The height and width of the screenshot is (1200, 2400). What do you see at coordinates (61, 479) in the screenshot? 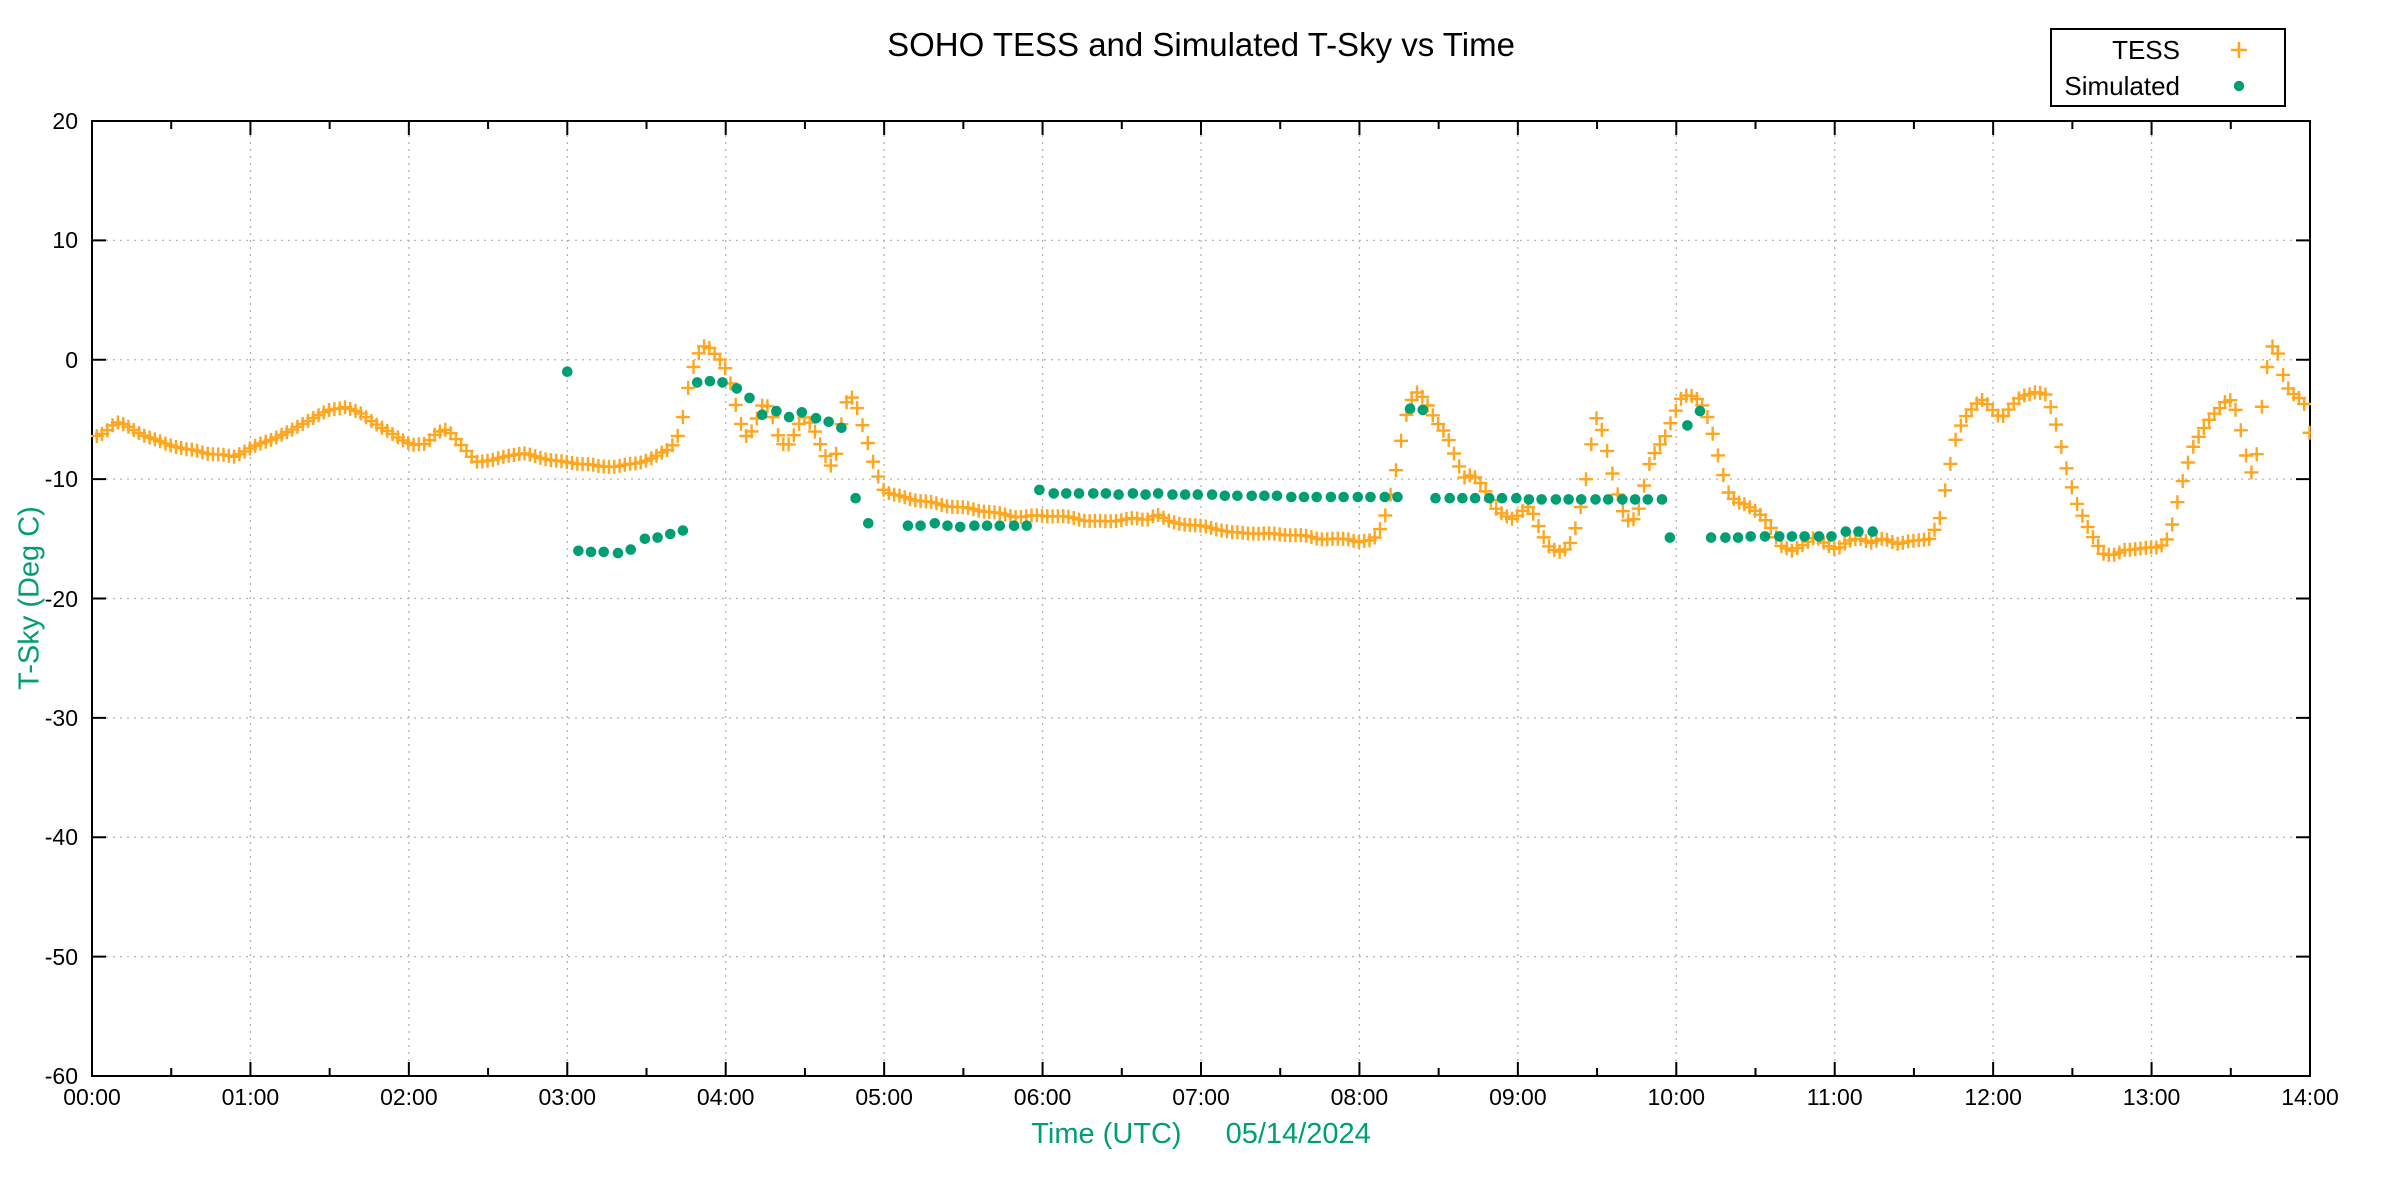
I see `y-tick-label: -10` at bounding box center [61, 479].